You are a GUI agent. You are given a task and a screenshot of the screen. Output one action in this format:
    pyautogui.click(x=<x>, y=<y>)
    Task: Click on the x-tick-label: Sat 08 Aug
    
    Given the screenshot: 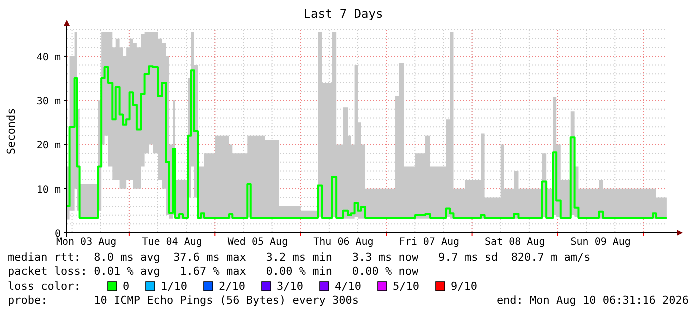 What is the action you would take?
    pyautogui.click(x=515, y=242)
    